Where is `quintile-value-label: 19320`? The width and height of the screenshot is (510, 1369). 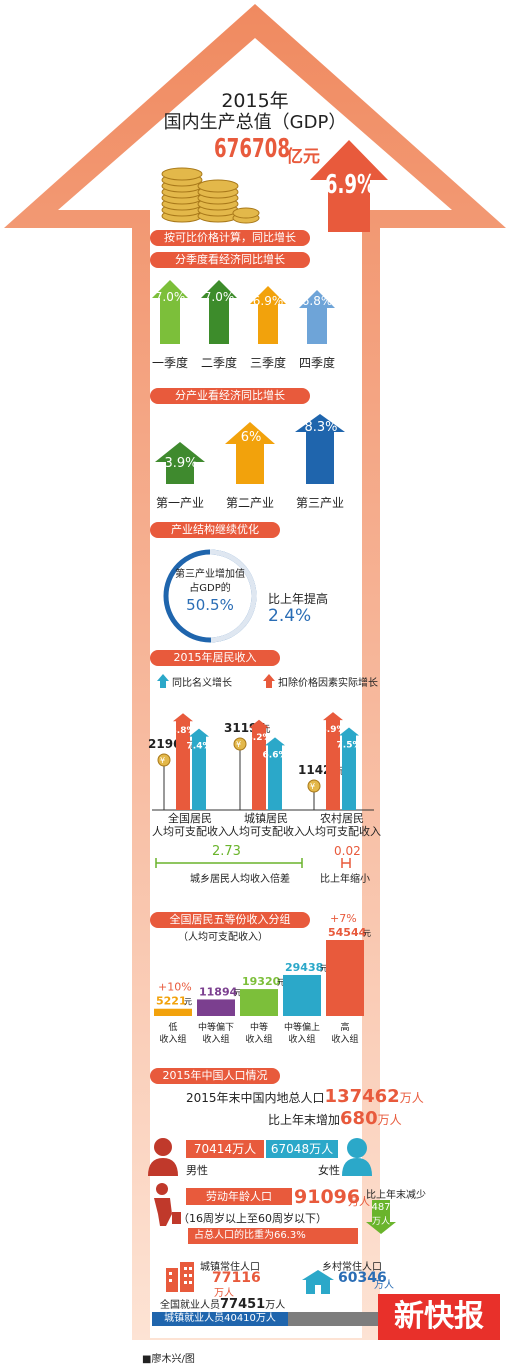
quintile-value-label: 19320 is located at coordinates (261, 981).